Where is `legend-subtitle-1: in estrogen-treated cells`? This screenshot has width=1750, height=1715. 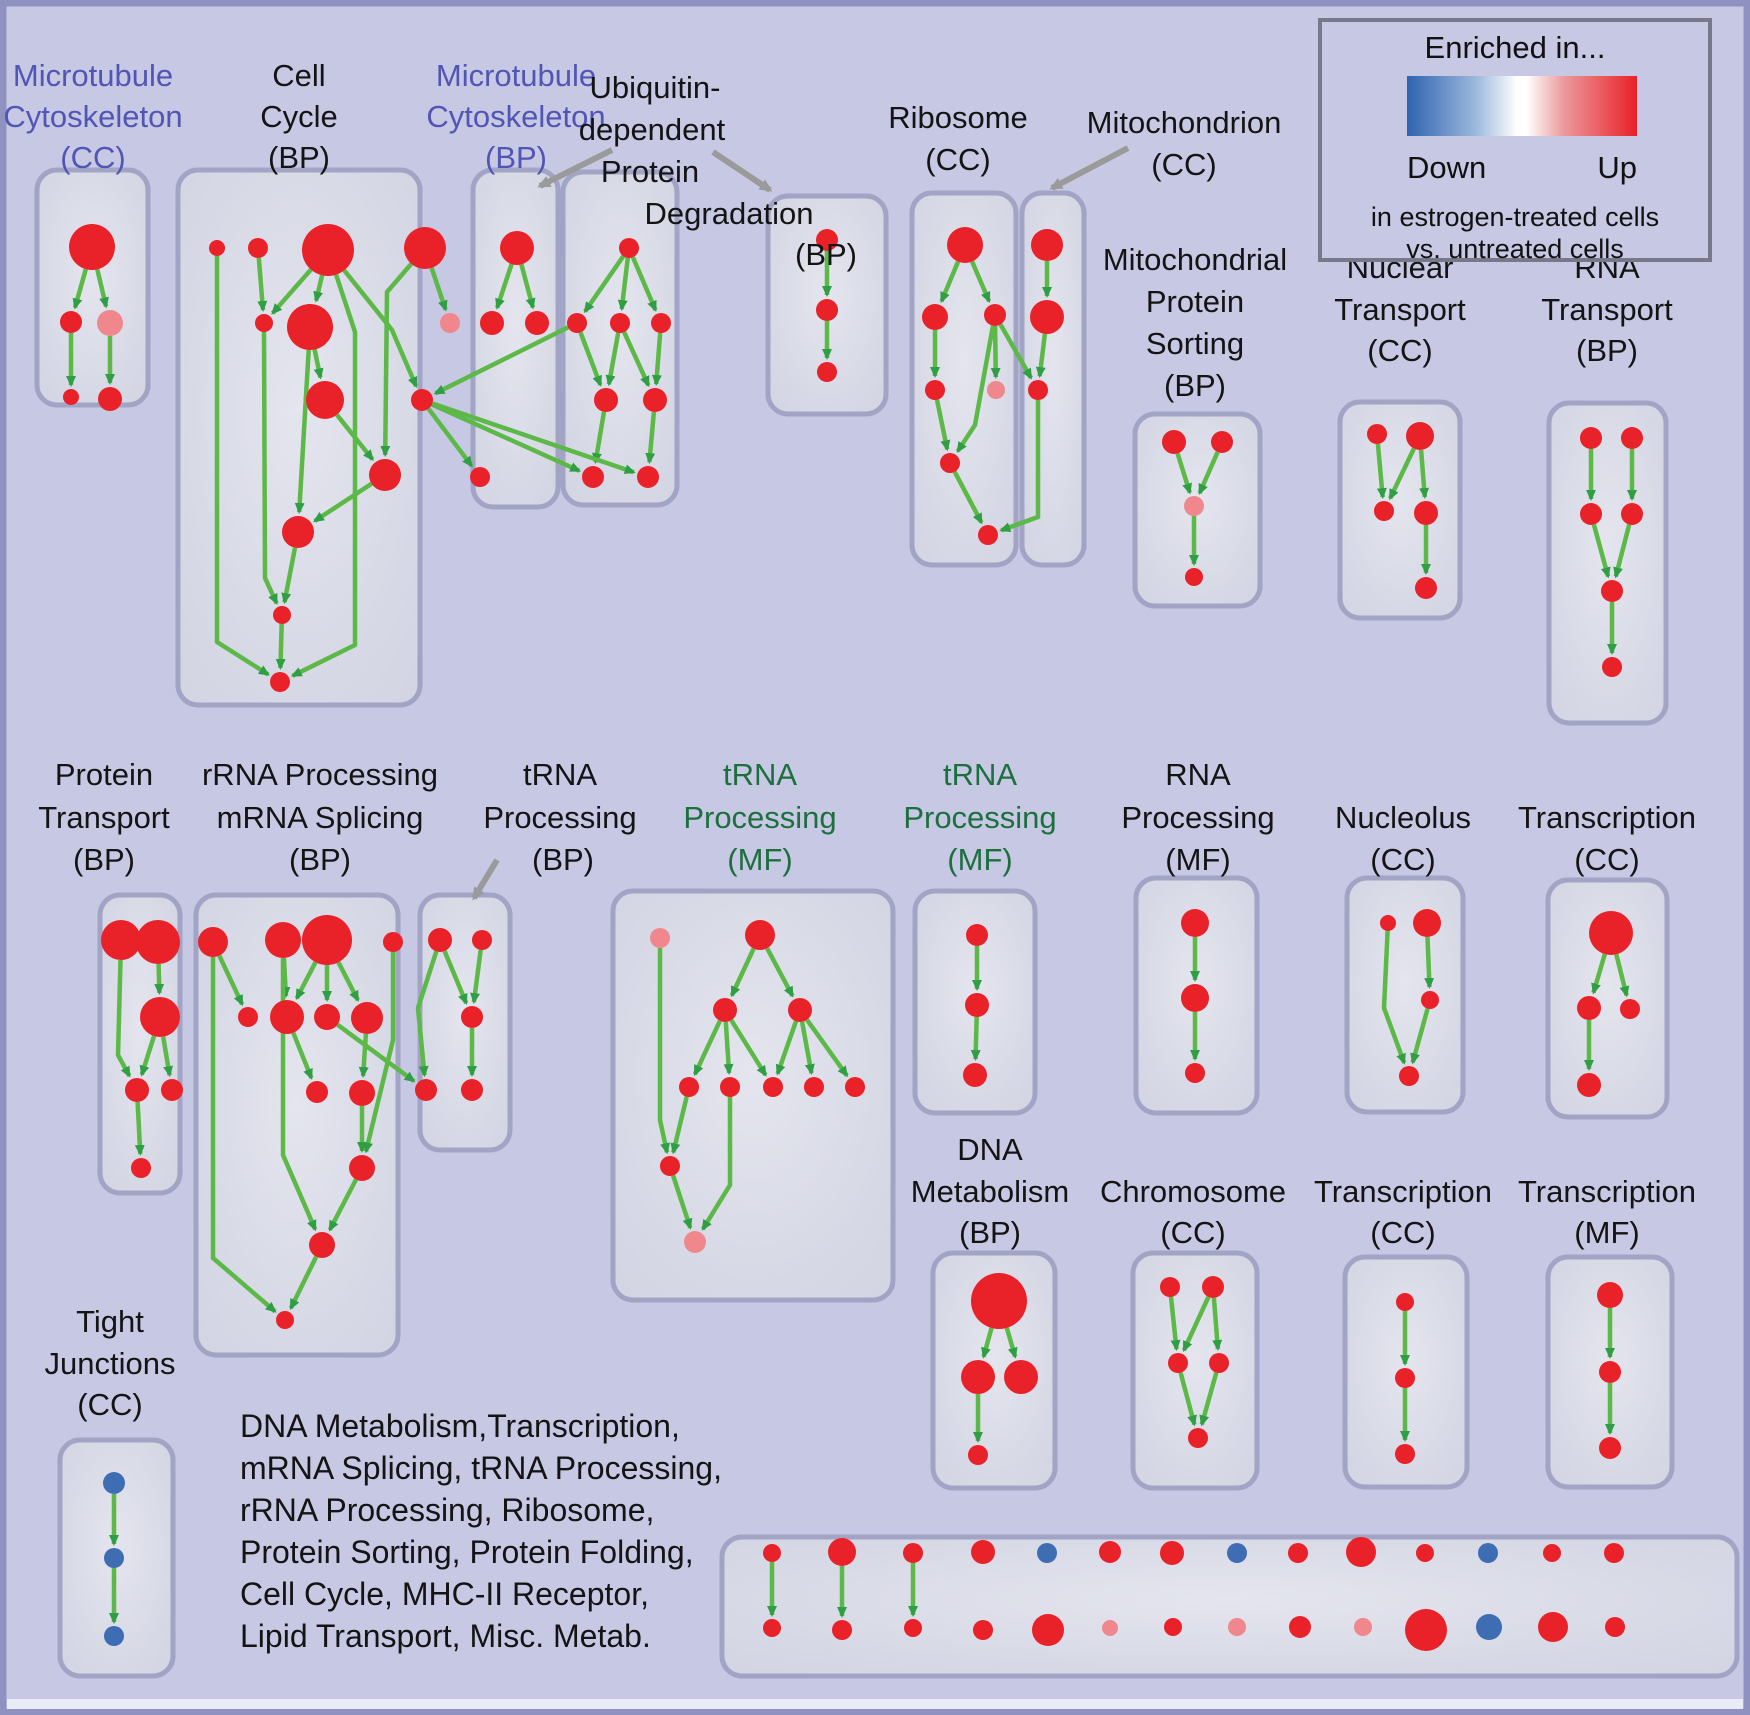
legend-subtitle-1: in estrogen-treated cells is located at coordinates (1515, 217).